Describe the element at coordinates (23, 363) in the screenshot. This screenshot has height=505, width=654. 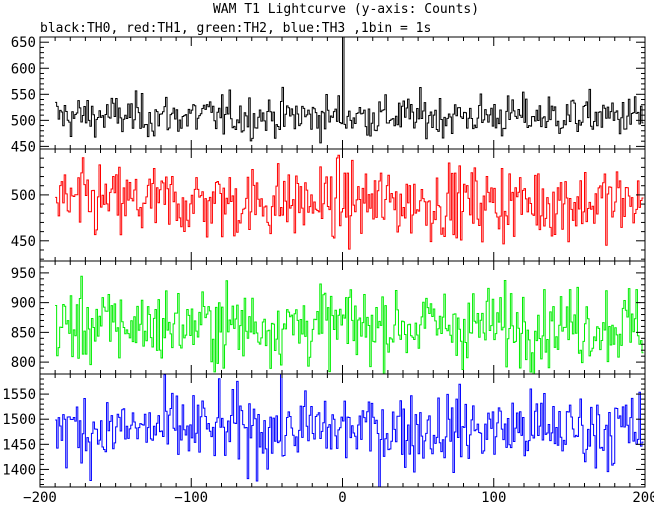
I see `y-tick-label: 800` at that location.